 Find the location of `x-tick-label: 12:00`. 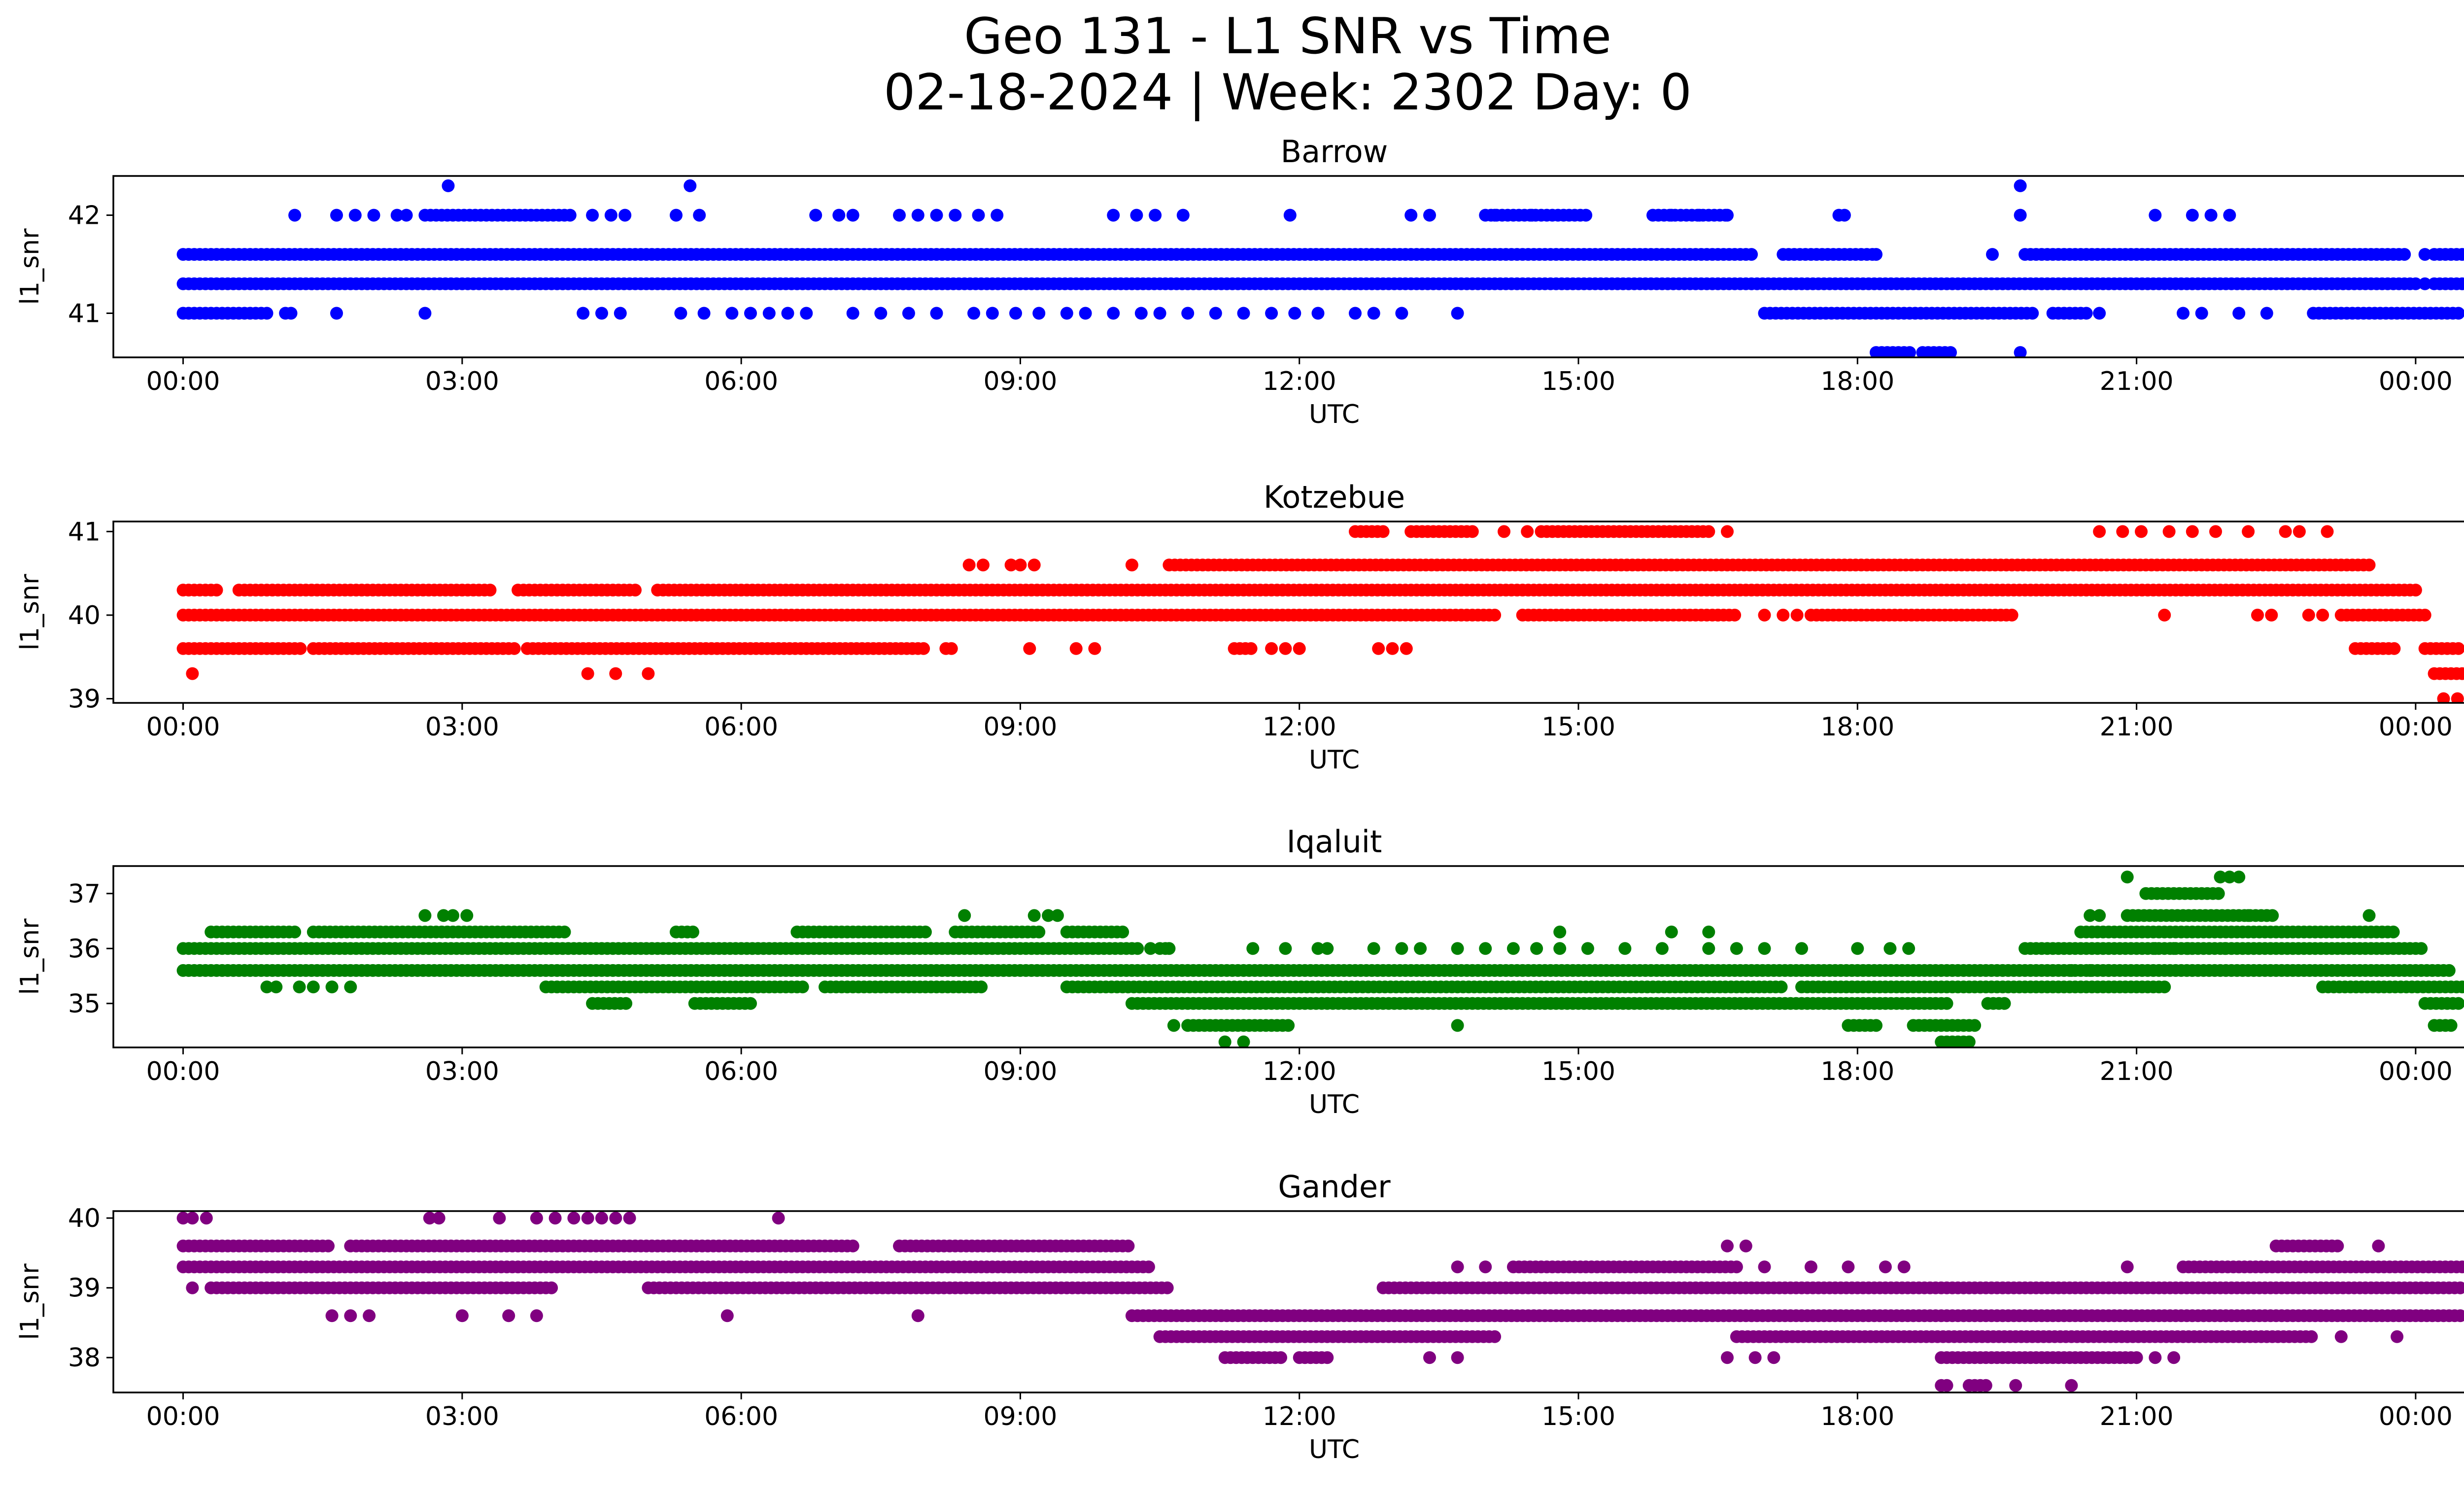

x-tick-label: 12:00 is located at coordinates (1299, 1071).